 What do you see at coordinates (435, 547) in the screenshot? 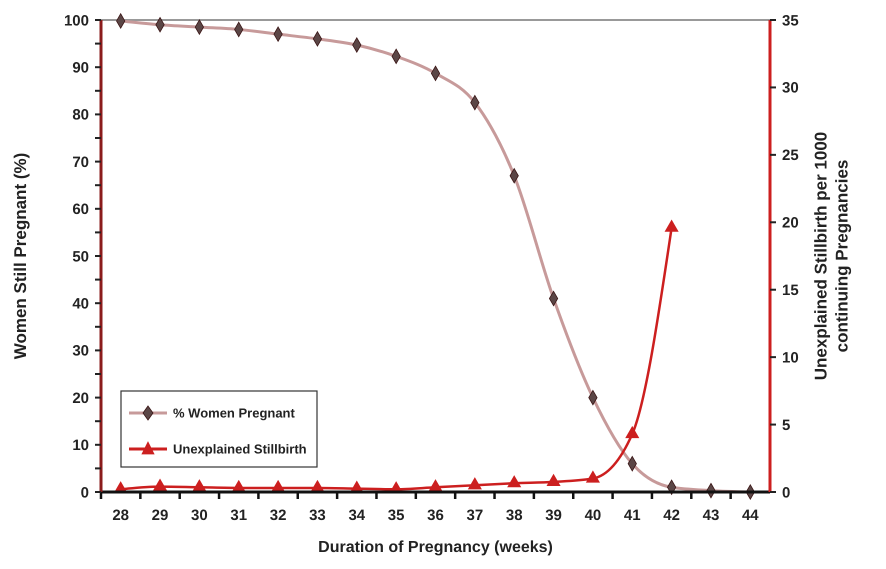
I see `x-axis-title: Duration of Pregnancy (weeks)` at bounding box center [435, 547].